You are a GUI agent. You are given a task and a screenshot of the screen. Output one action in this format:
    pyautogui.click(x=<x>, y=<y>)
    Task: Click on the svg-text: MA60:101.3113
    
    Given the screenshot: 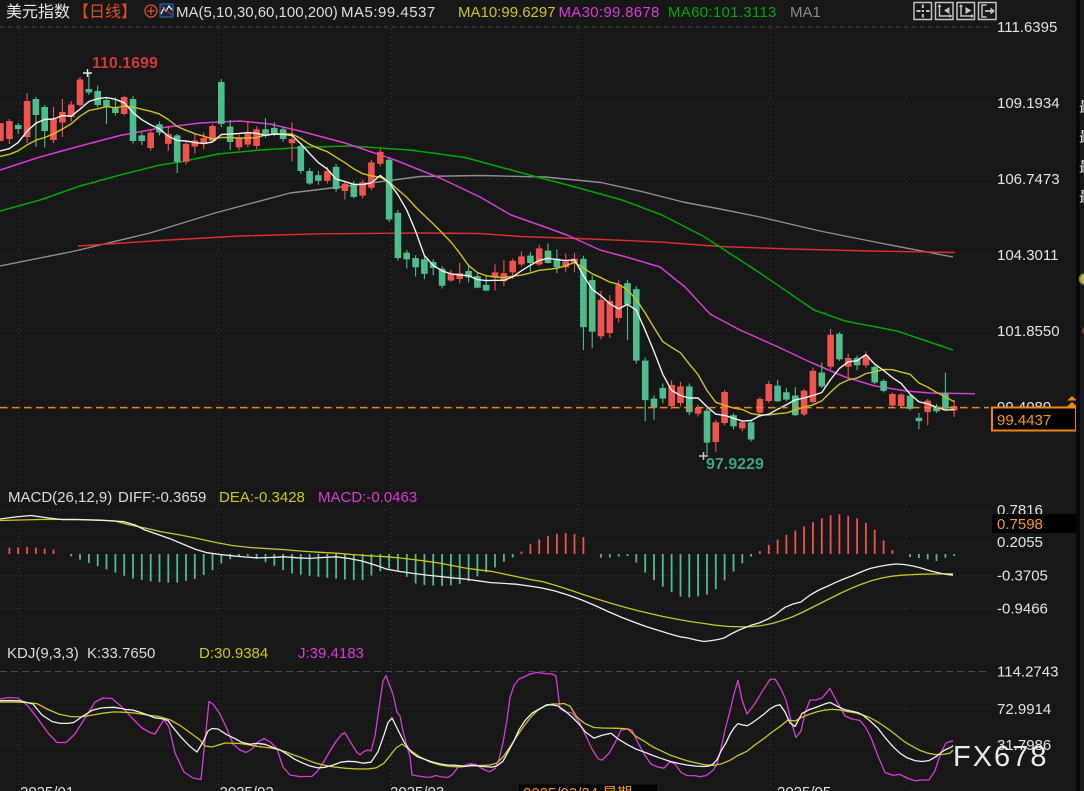 What is the action you would take?
    pyautogui.click(x=722, y=12)
    